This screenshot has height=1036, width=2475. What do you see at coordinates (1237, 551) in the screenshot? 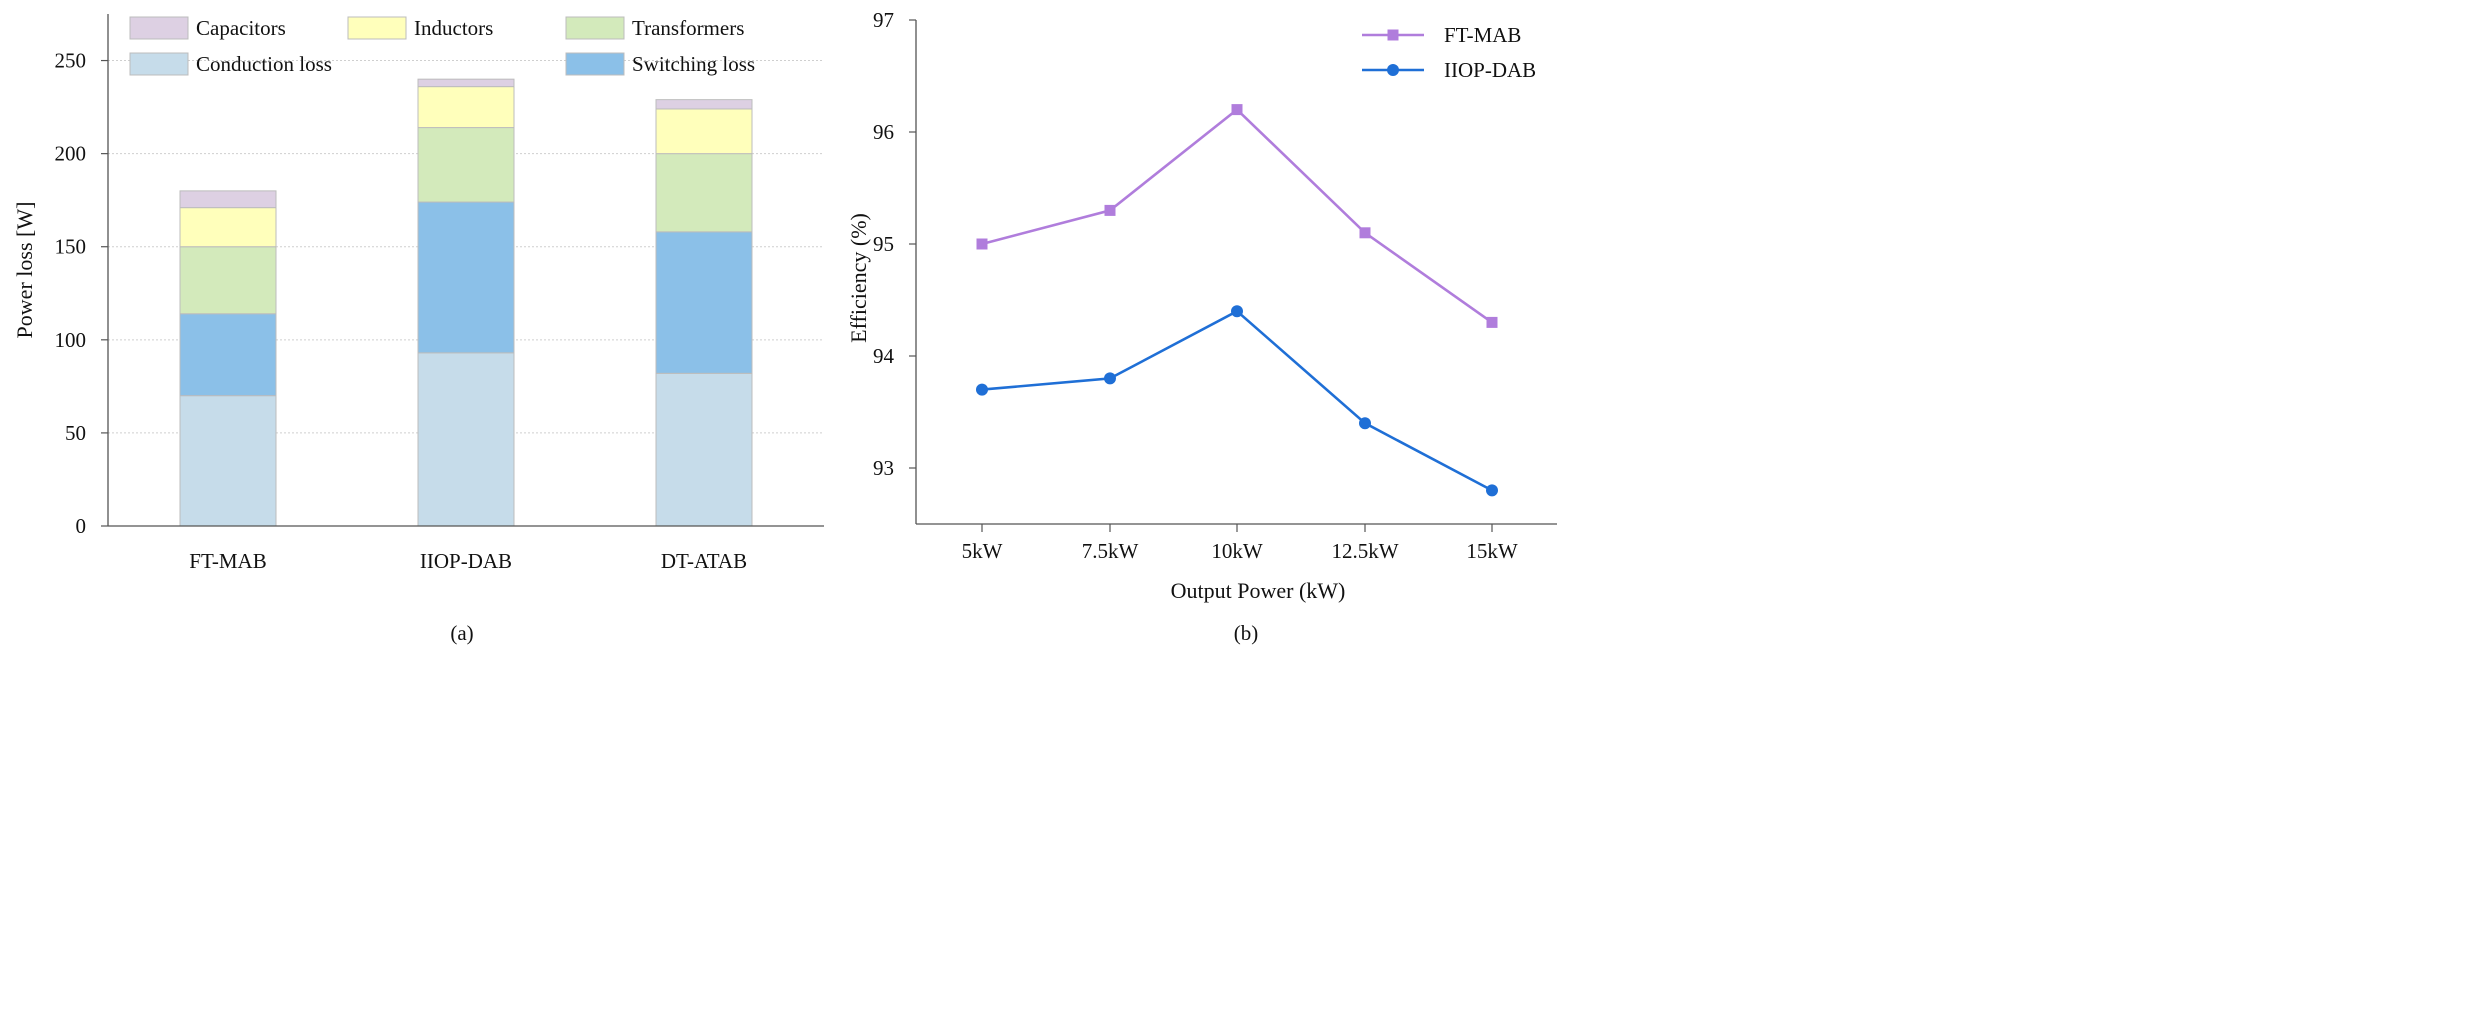
I see `b-xtick-label-10kw: 10kW` at bounding box center [1237, 551].